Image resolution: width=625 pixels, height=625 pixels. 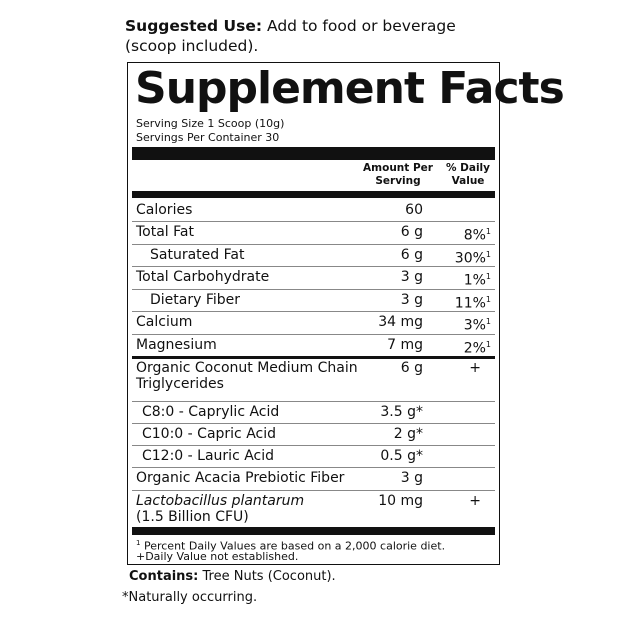 I want to click on nutrient-name: Total Fat, so click(x=165, y=232).